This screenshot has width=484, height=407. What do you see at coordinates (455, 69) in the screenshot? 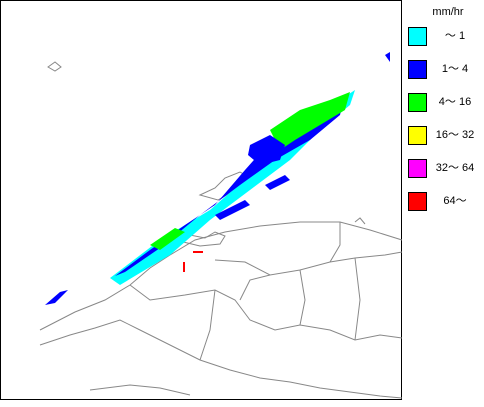
I see `legend-label: 1～ 4` at bounding box center [455, 69].